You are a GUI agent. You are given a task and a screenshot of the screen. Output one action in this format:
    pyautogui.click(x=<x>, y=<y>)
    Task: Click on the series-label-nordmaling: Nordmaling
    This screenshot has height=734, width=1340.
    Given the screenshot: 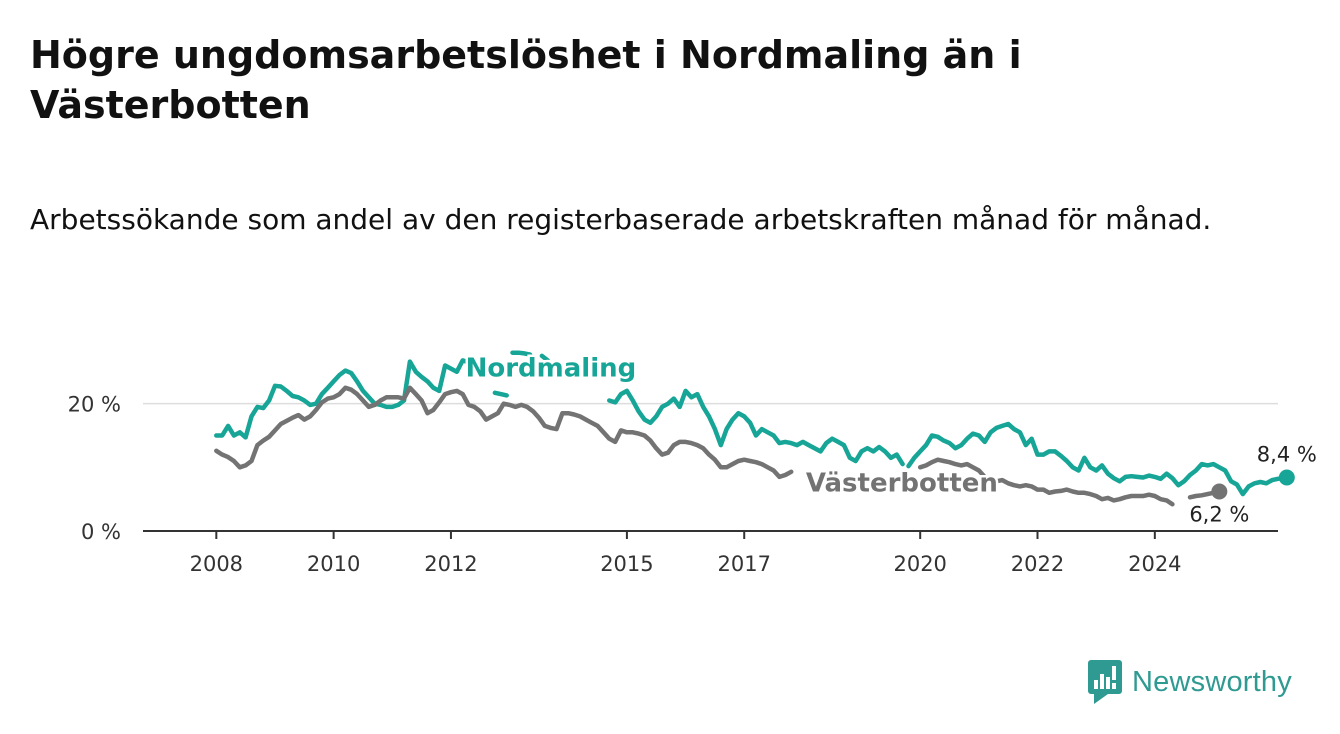 What is the action you would take?
    pyautogui.click(x=551, y=368)
    